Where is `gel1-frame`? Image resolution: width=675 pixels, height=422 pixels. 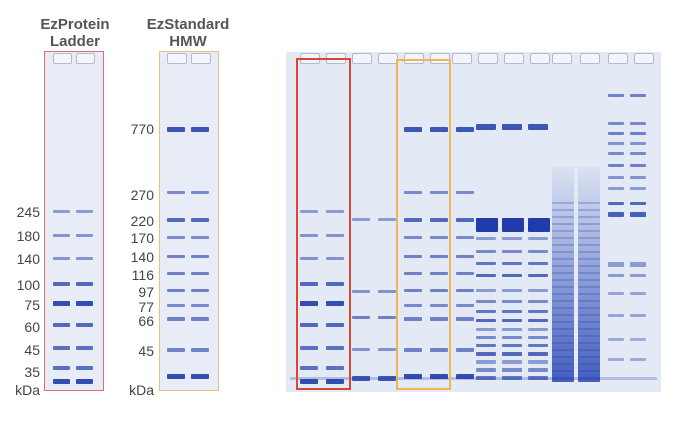
gel1-frame is located at coordinates (74, 221).